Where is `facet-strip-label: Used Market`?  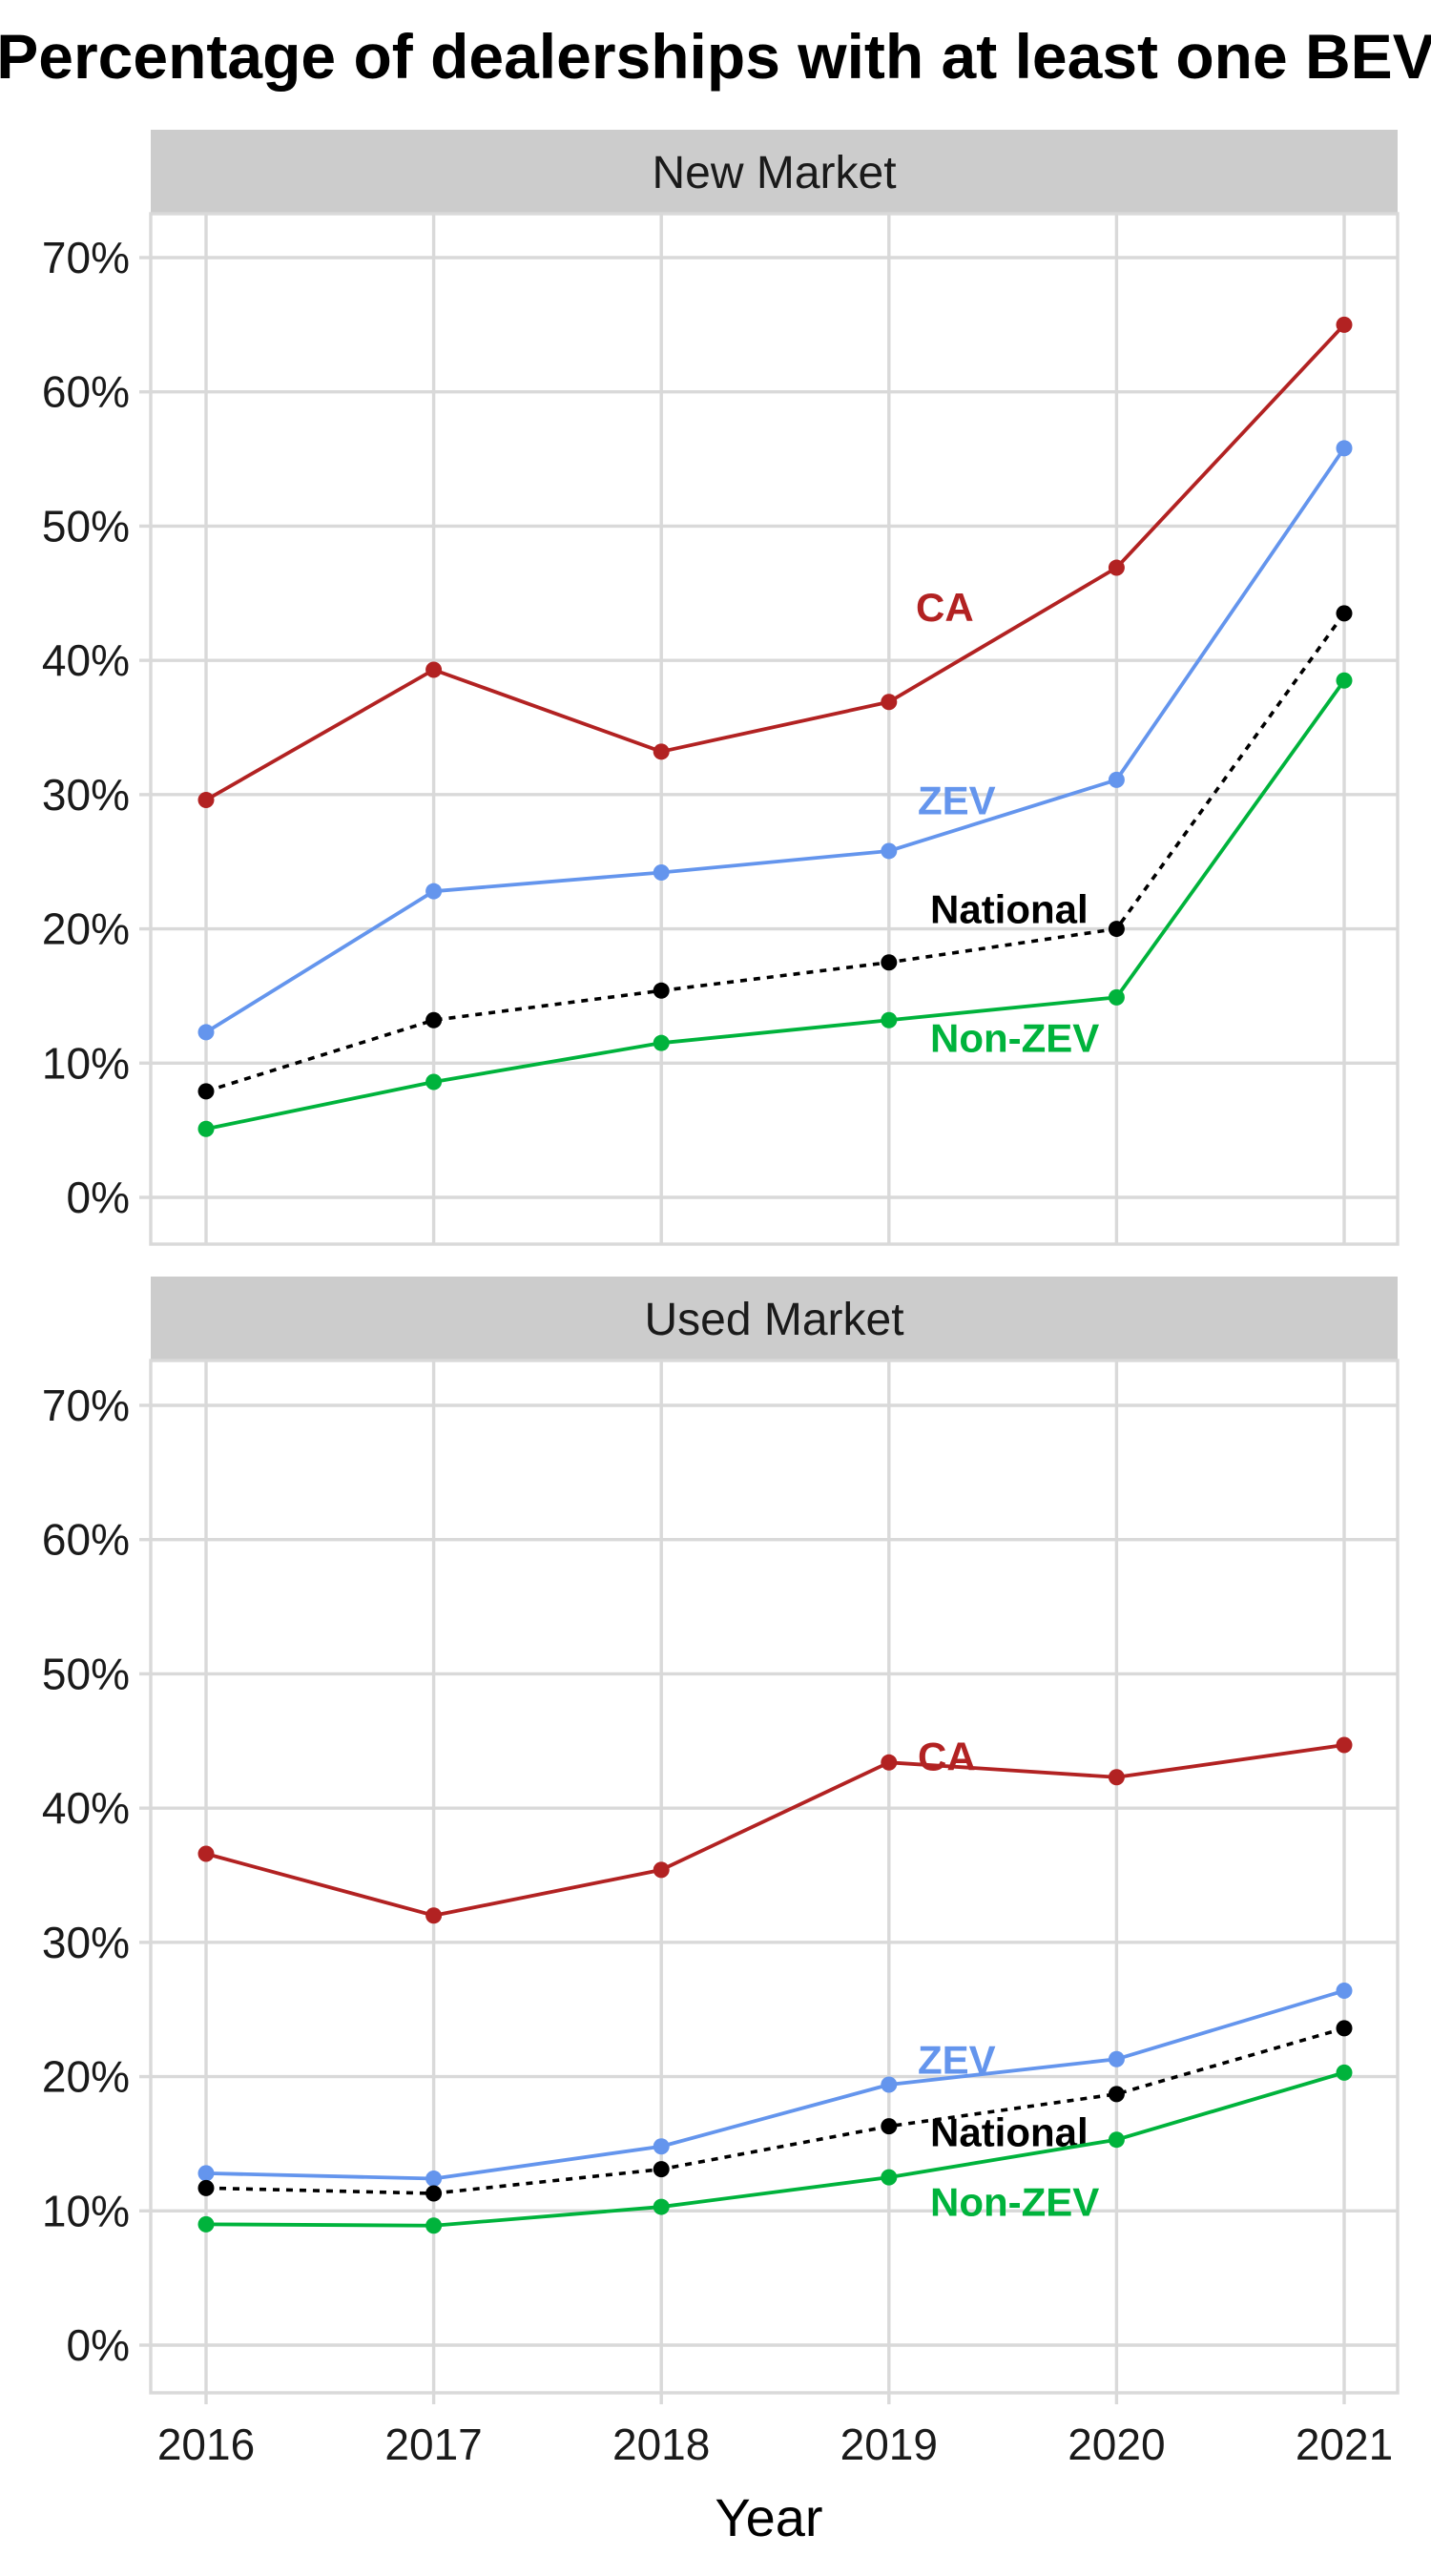
facet-strip-label: Used Market is located at coordinates (773, 1320).